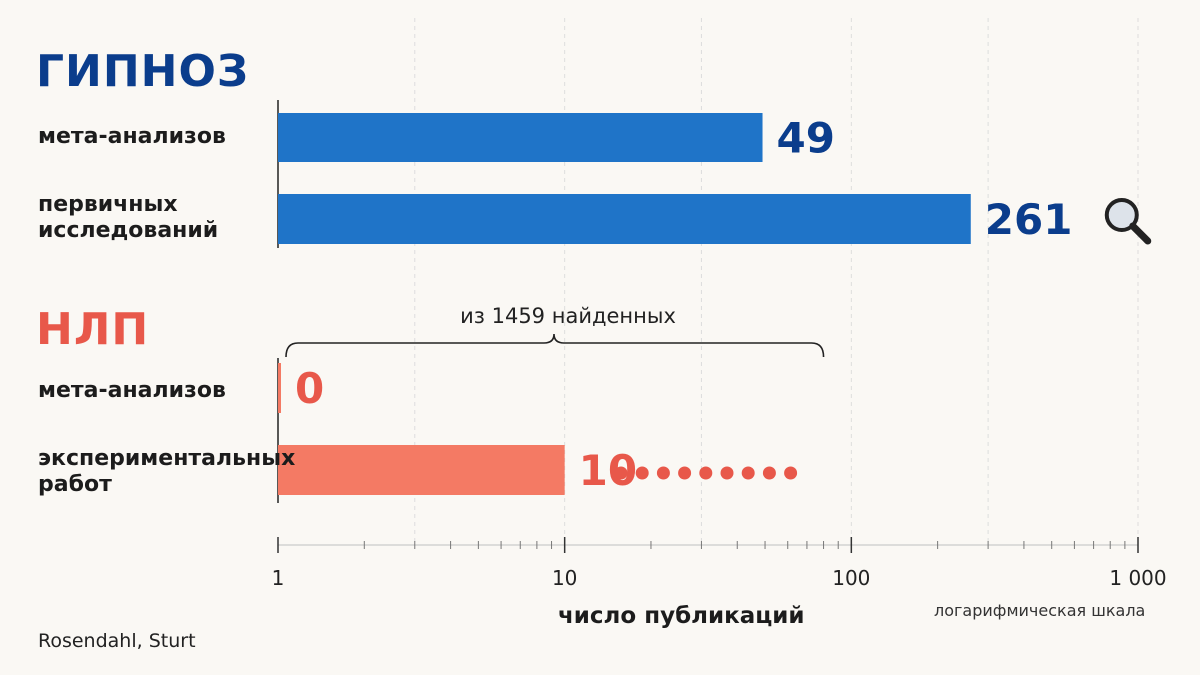 The image size is (1200, 675). Describe the element at coordinates (167, 471) in the screenshot. I see `row-label-nlp-experimental: экспериментальных работ` at that location.